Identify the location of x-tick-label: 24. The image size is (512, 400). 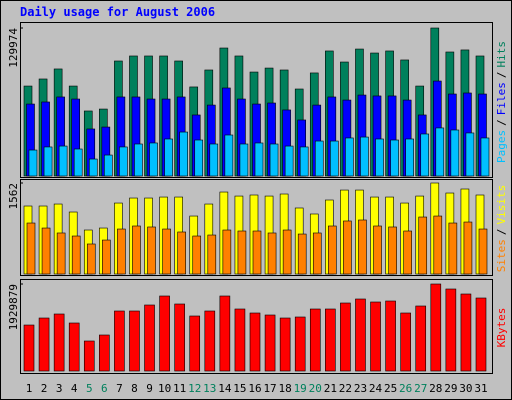
(376, 388).